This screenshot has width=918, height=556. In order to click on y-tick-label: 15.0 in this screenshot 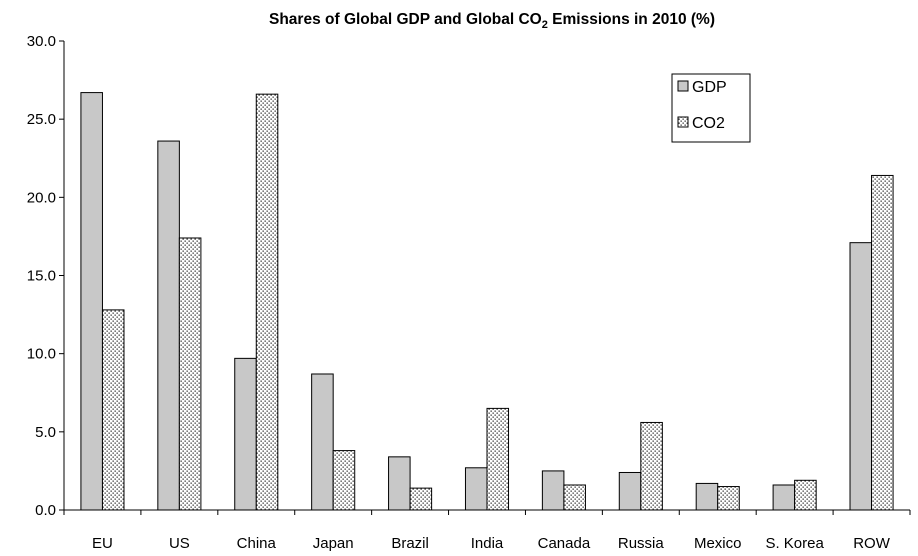, I will do `click(41, 276)`.